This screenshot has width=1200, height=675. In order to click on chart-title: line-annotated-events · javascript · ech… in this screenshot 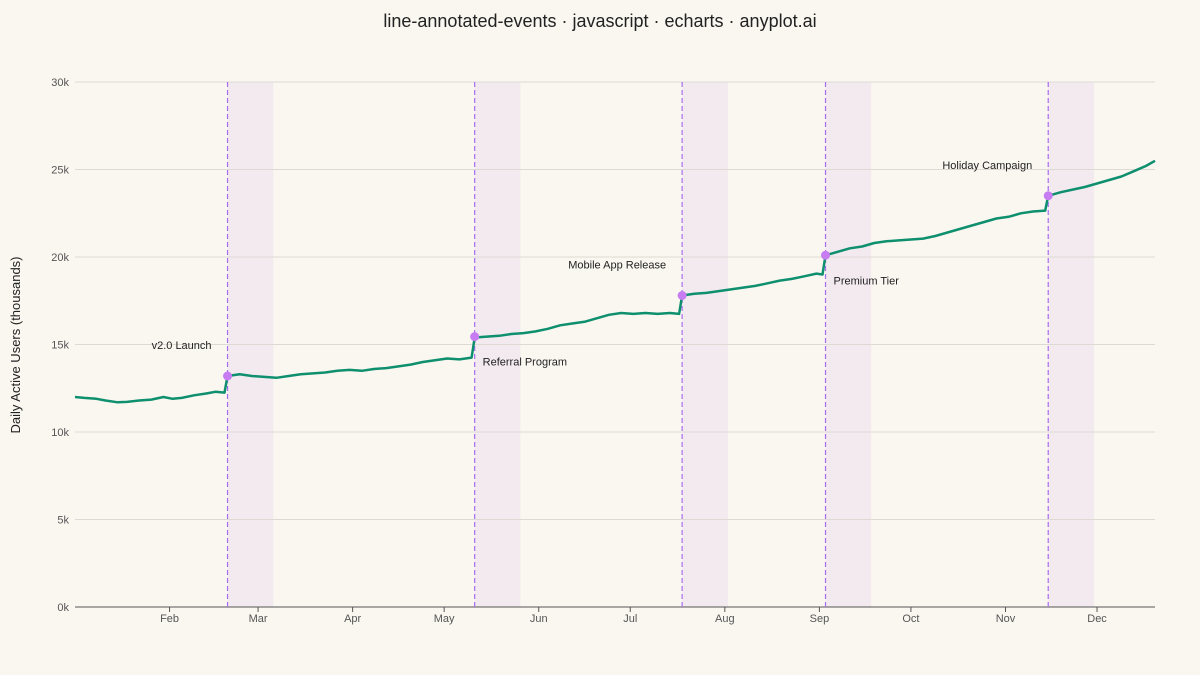, I will do `click(600, 21)`.